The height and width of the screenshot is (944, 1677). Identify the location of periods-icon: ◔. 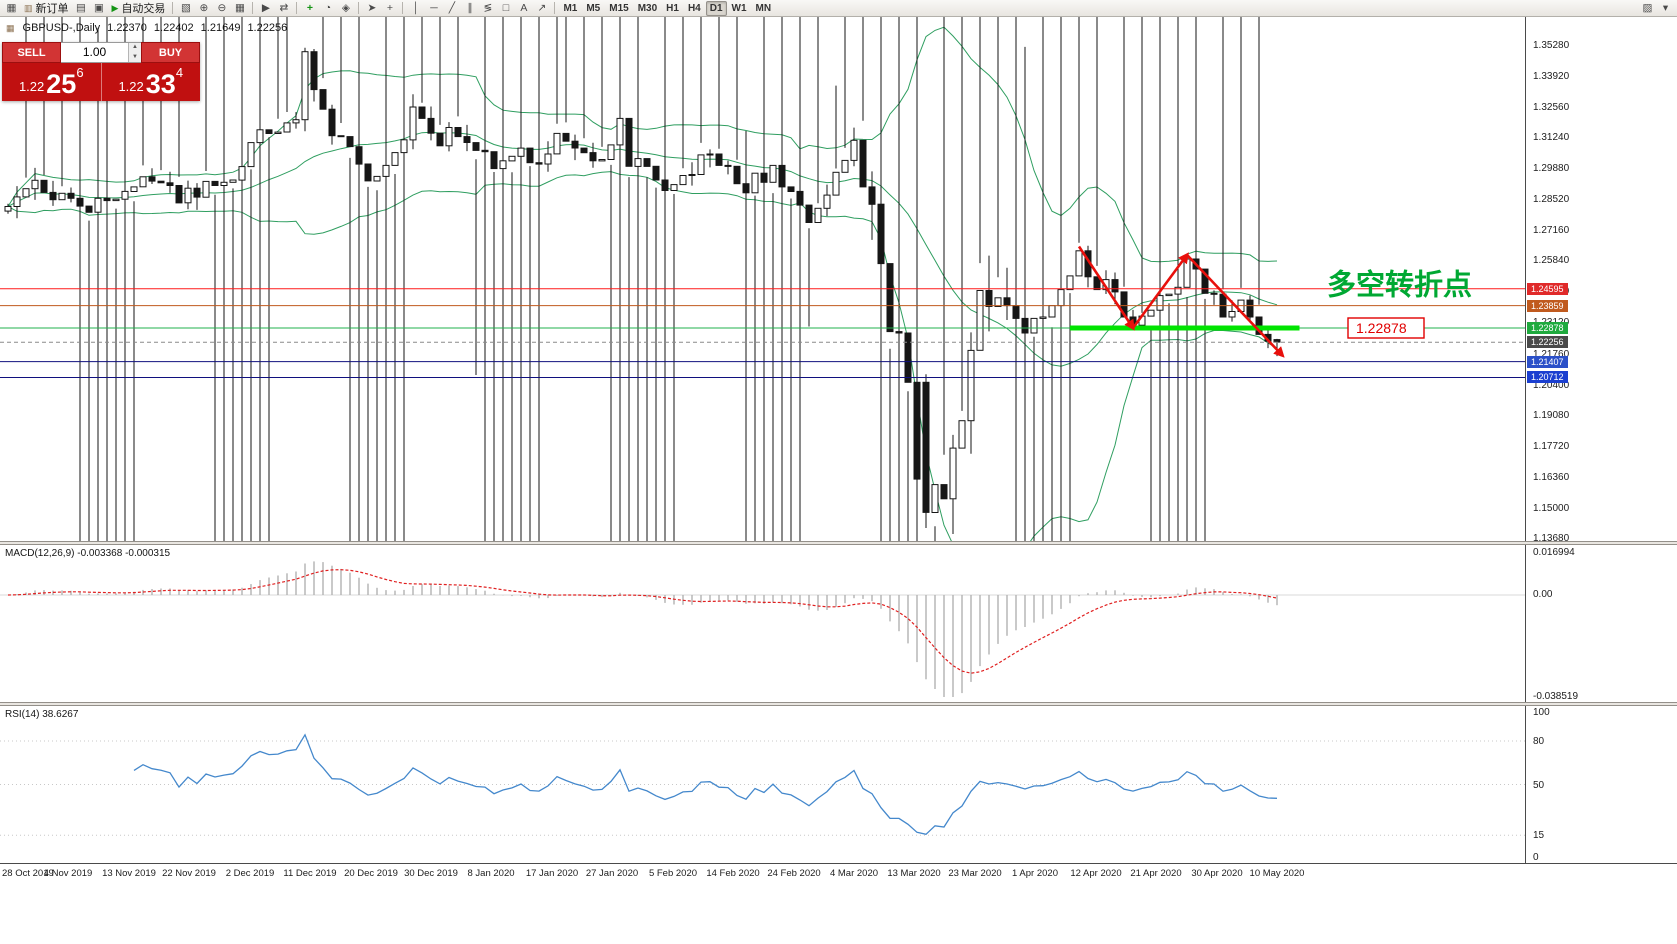
(328, 8).